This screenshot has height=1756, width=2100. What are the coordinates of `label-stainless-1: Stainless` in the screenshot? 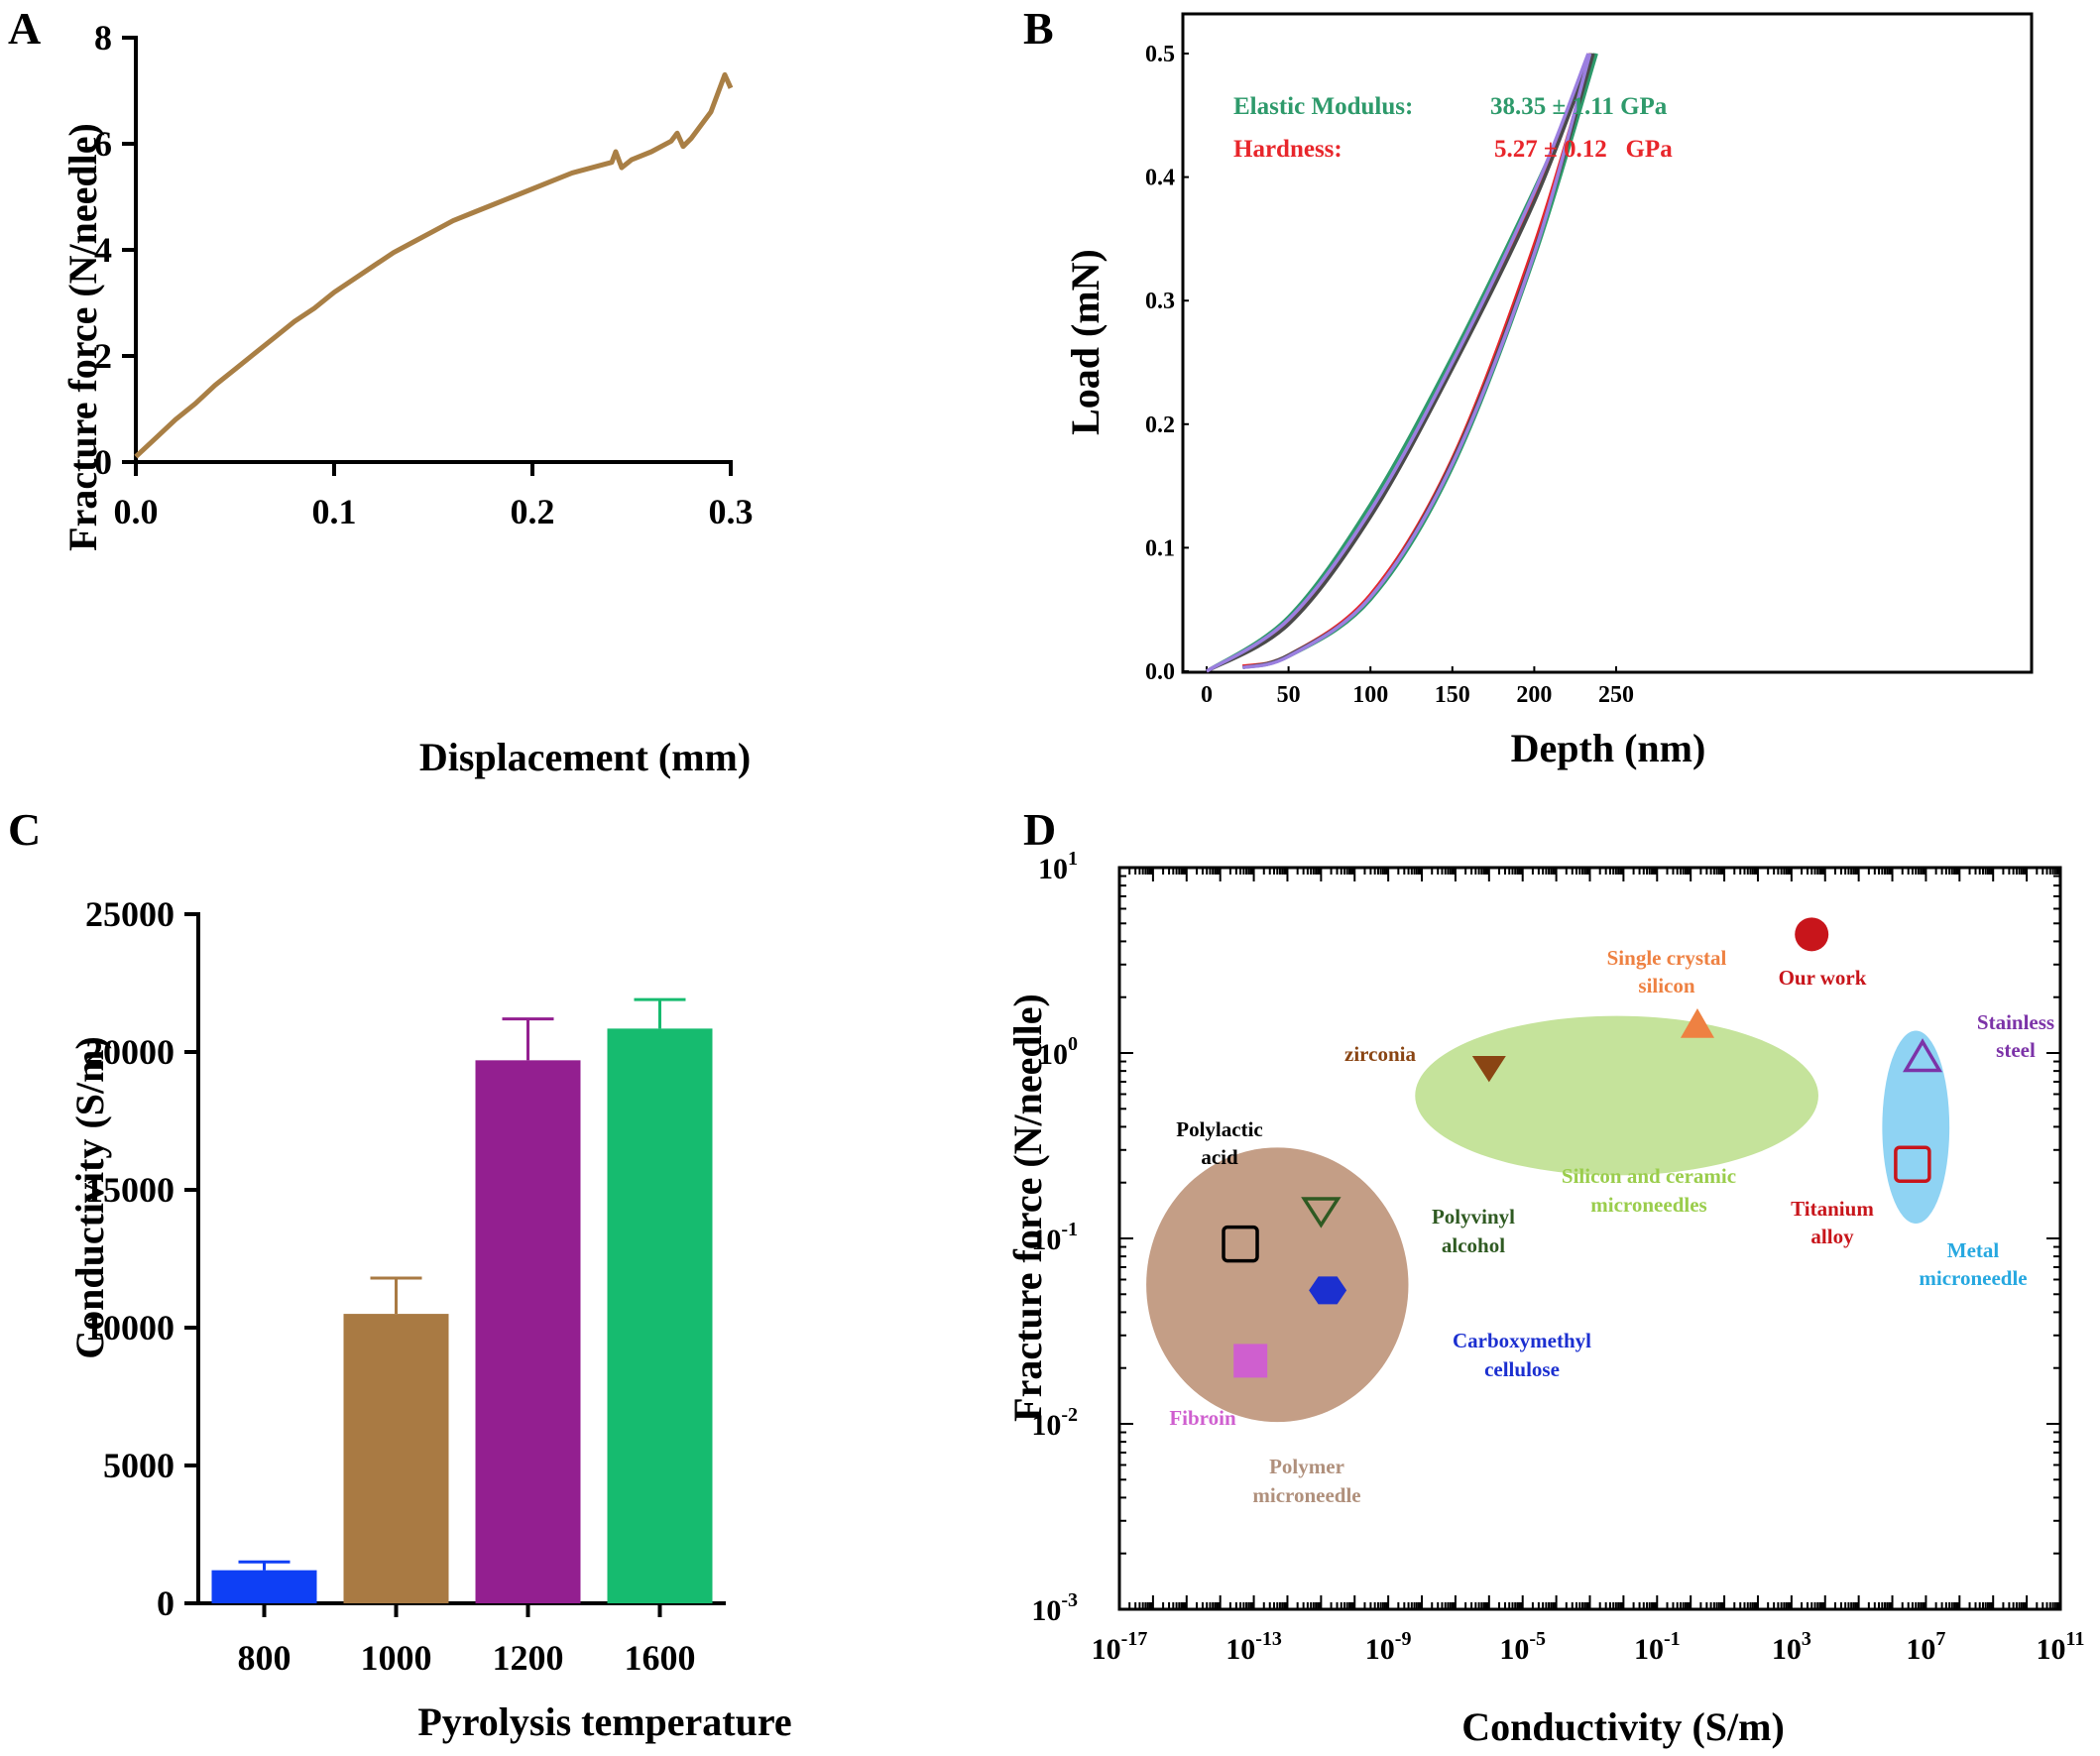 It's located at (2015, 1022).